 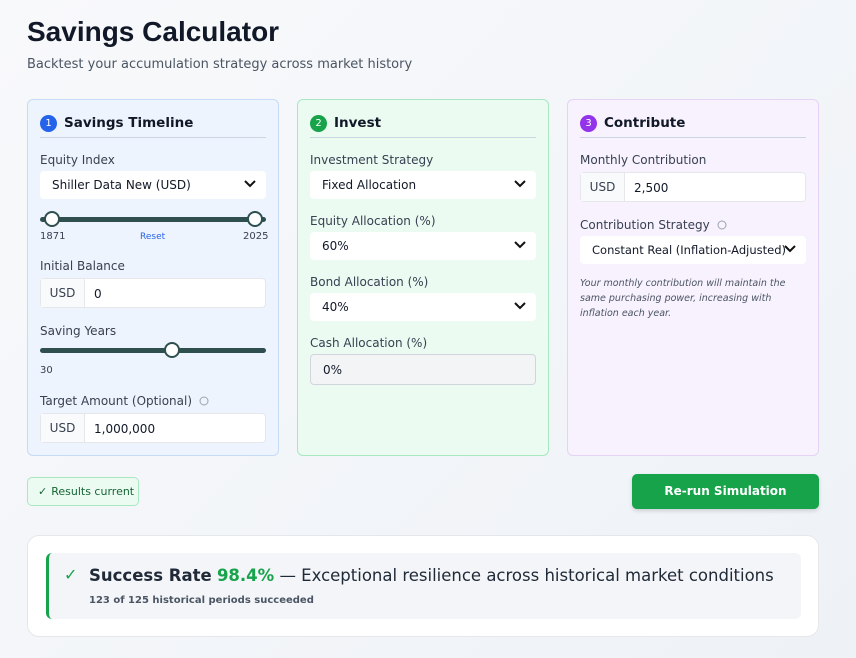 What do you see at coordinates (645, 123) in the screenshot?
I see `panel-title: Contribute` at bounding box center [645, 123].